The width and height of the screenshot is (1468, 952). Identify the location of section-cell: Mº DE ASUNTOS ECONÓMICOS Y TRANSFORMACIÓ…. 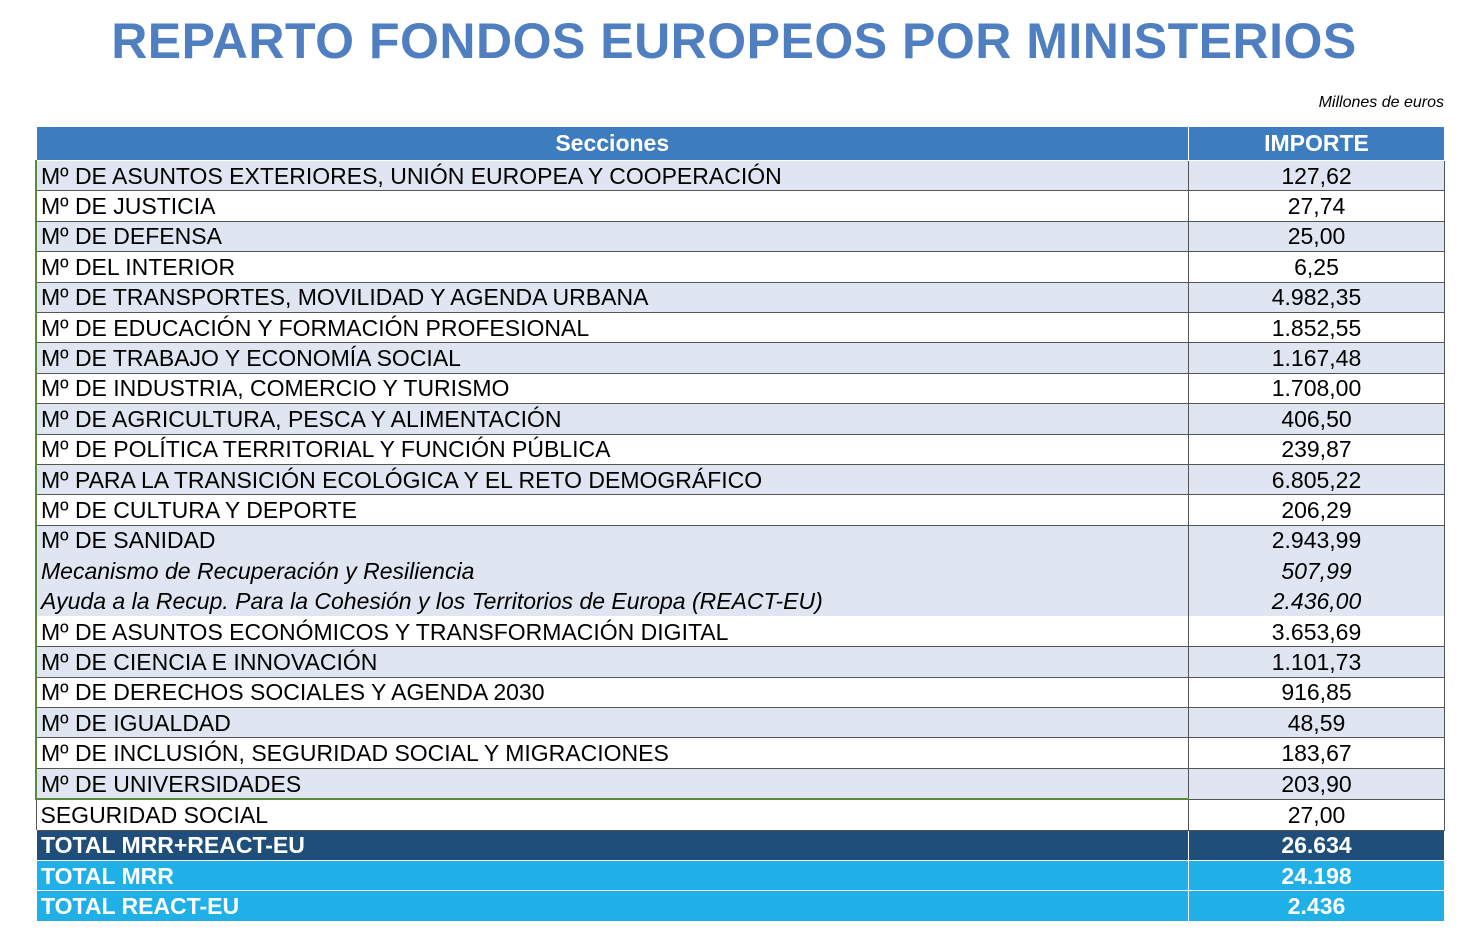
(612, 631).